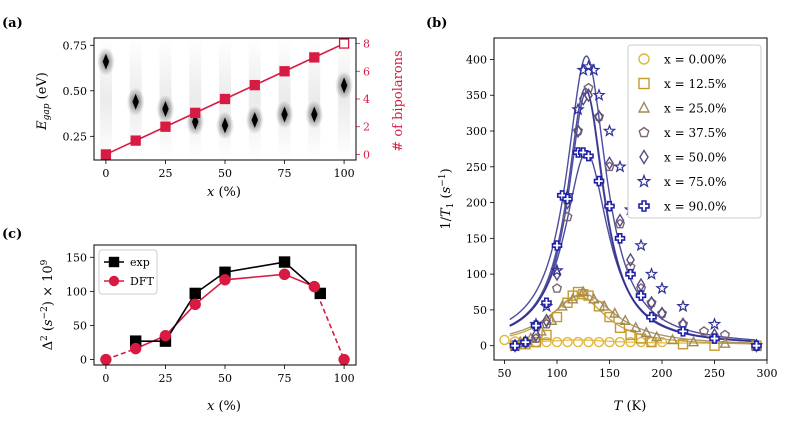  I want to click on legend-box, so click(694, 131).